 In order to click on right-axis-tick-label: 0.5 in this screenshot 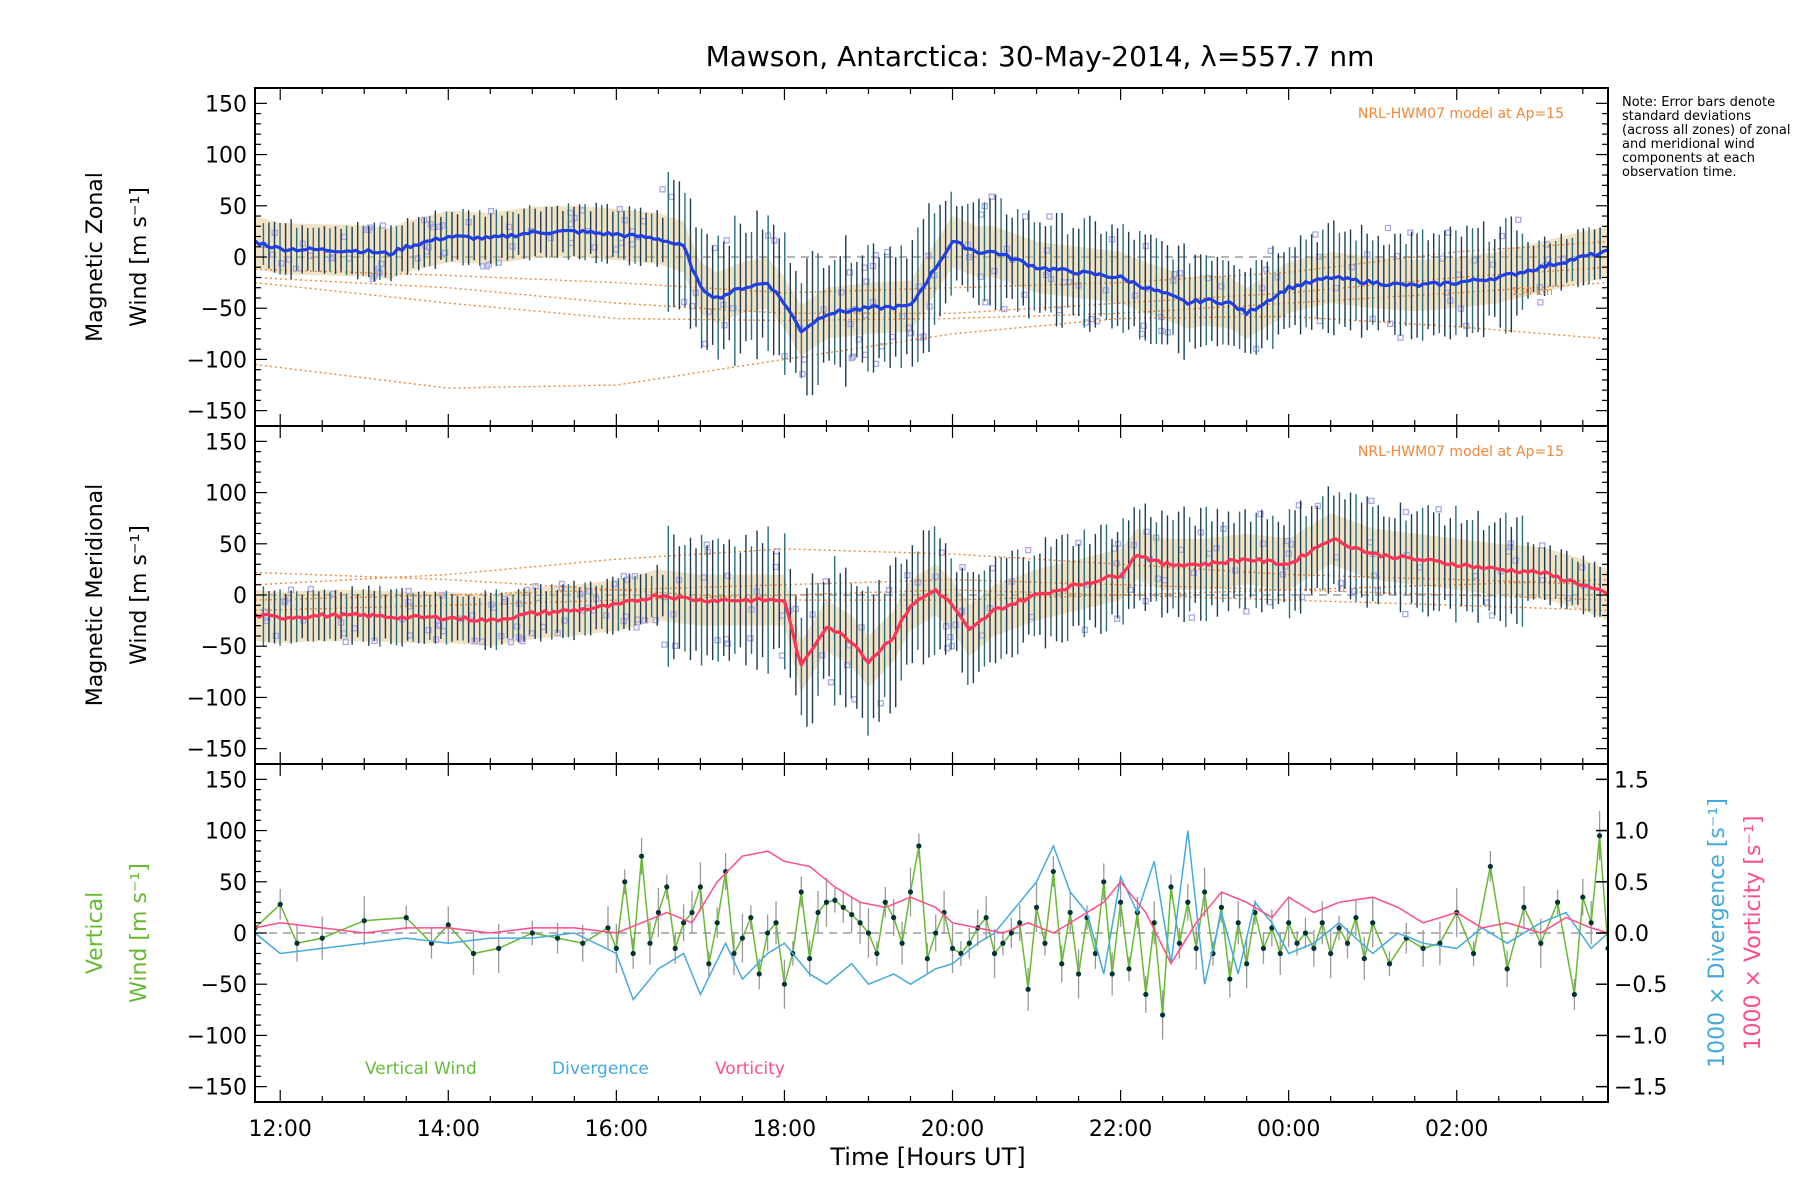, I will do `click(1631, 883)`.